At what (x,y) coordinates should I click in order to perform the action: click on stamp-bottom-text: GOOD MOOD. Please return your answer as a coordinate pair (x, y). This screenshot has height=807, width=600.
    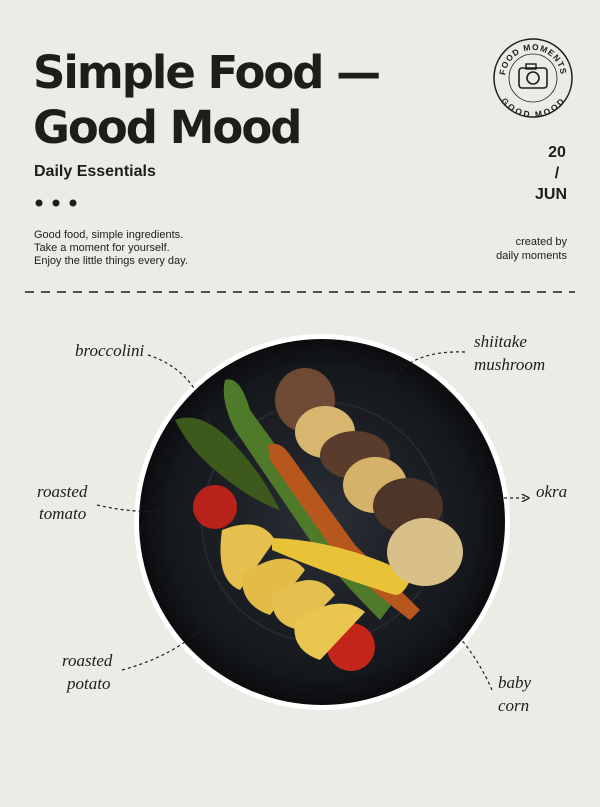
    Looking at the image, I should click on (532, 108).